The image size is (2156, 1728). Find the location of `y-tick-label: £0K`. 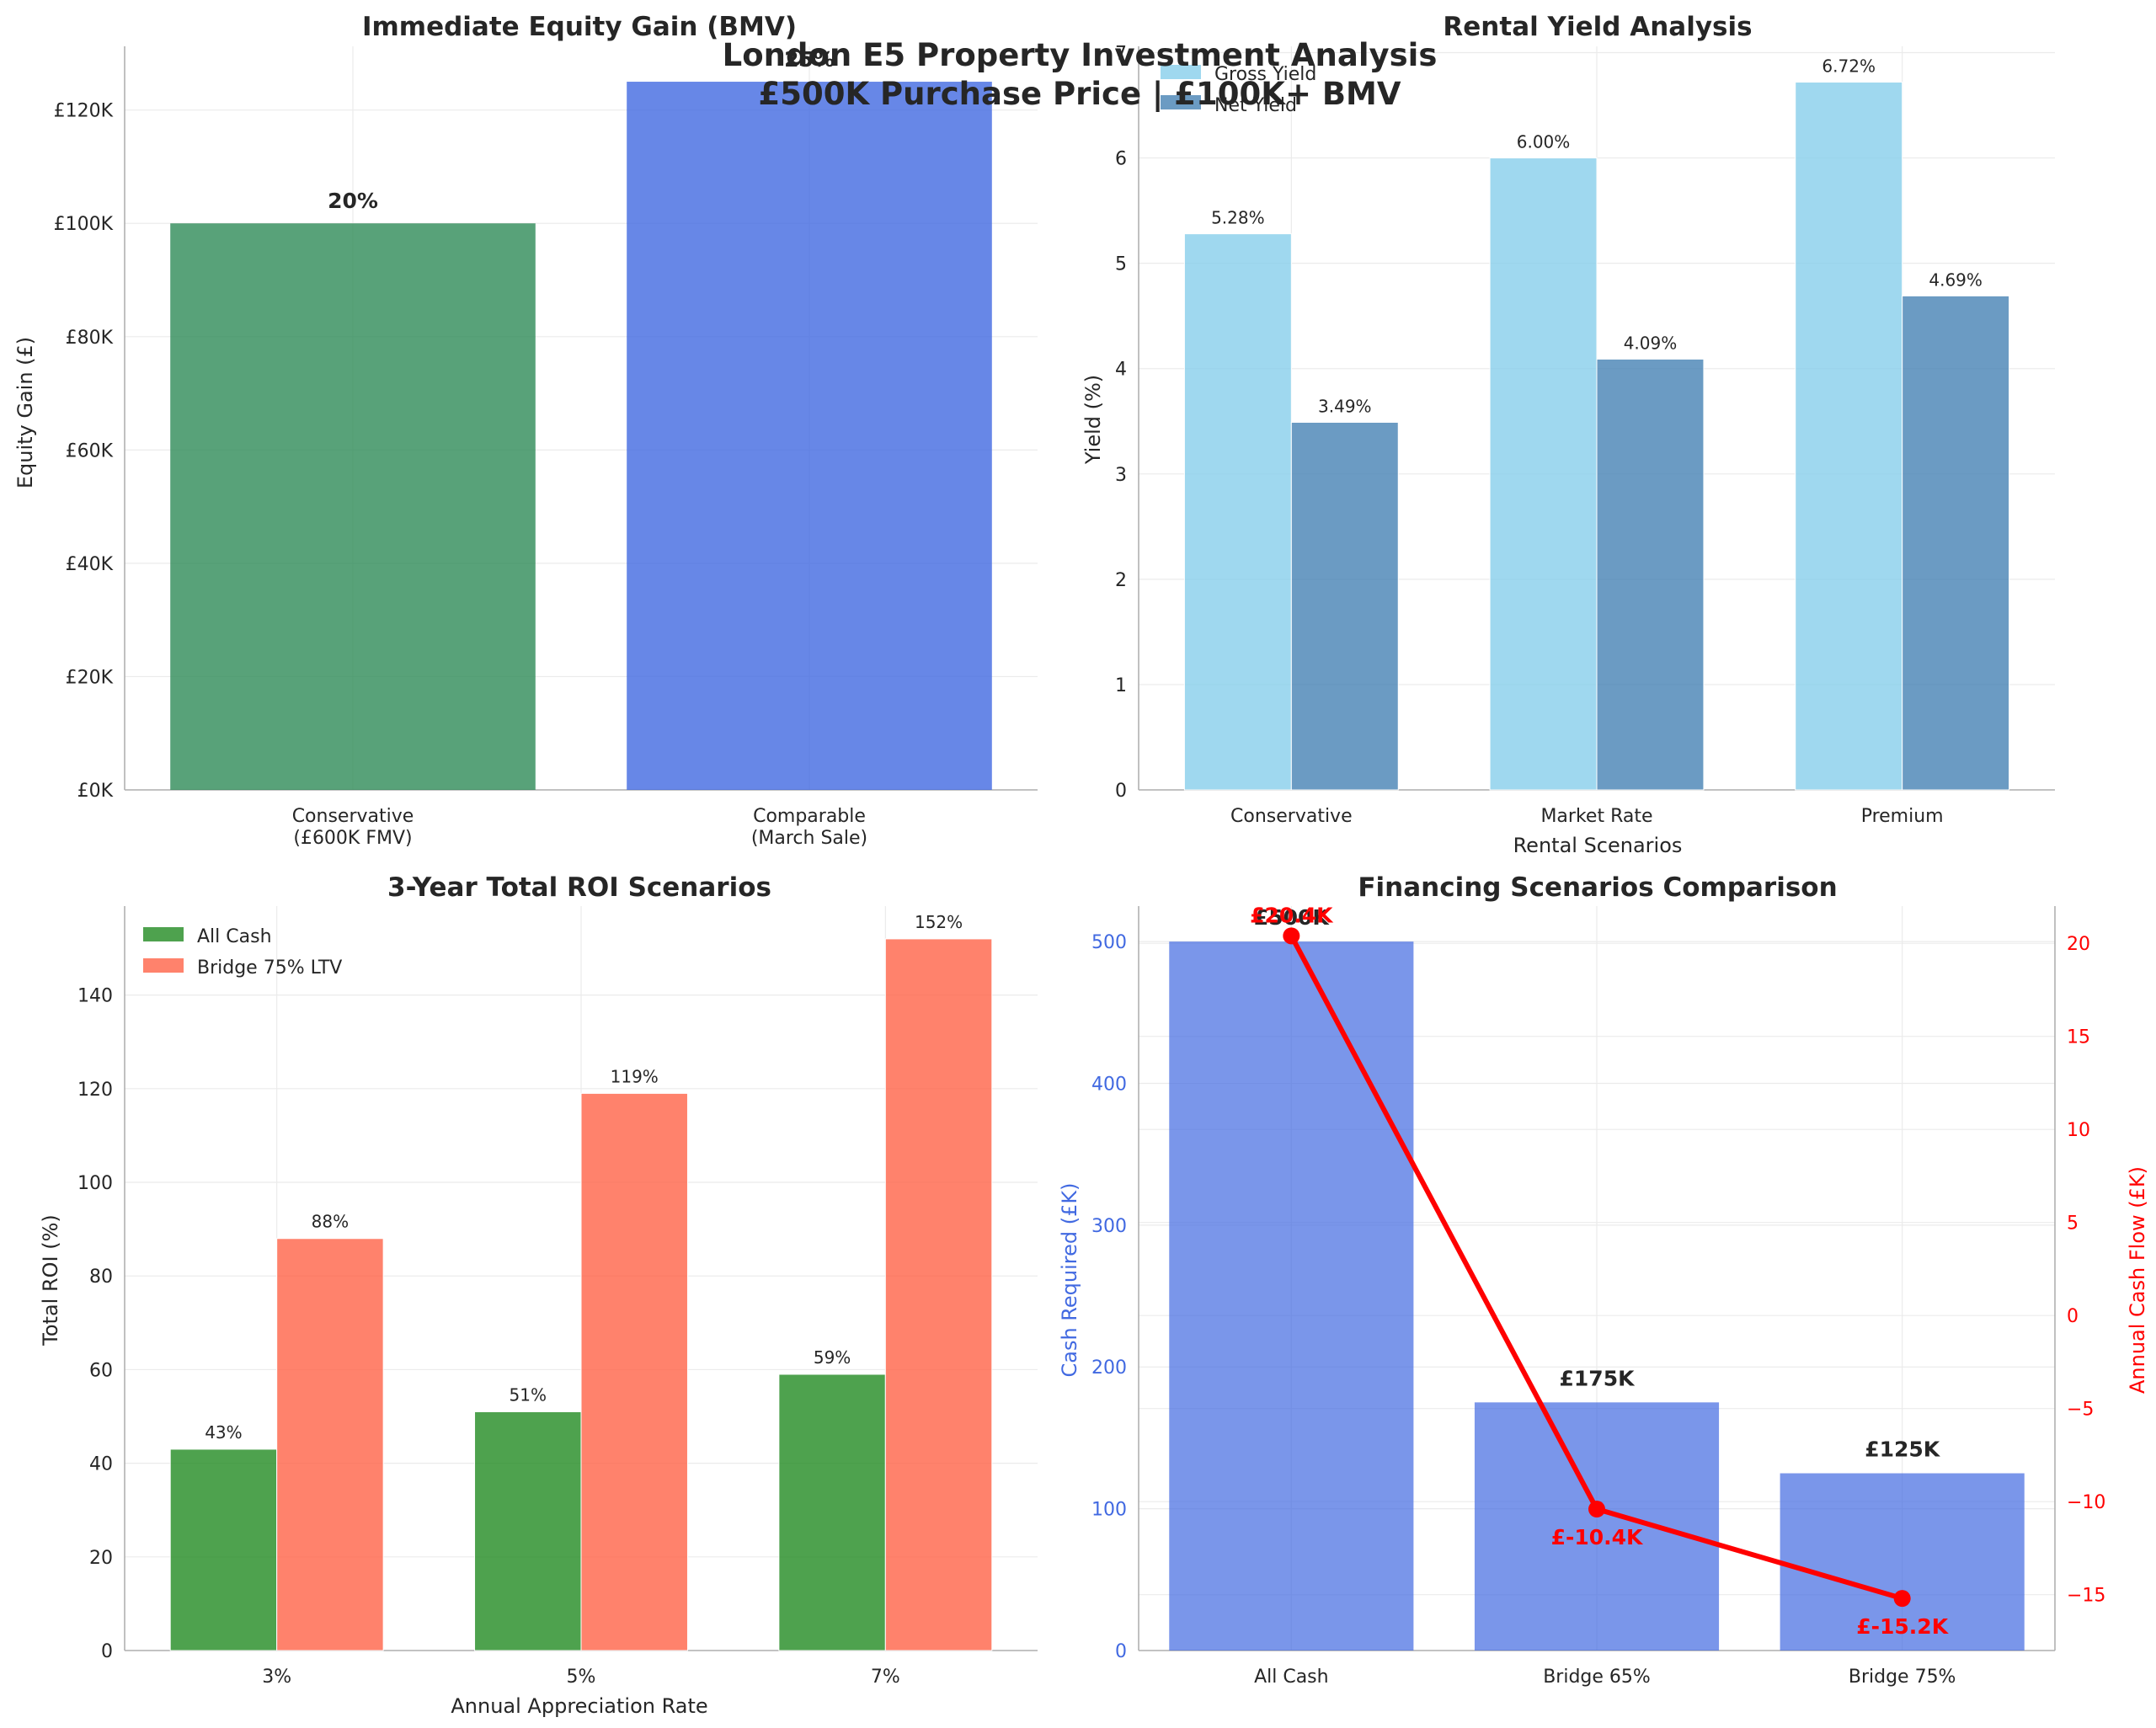

y-tick-label: £0K is located at coordinates (95, 791).